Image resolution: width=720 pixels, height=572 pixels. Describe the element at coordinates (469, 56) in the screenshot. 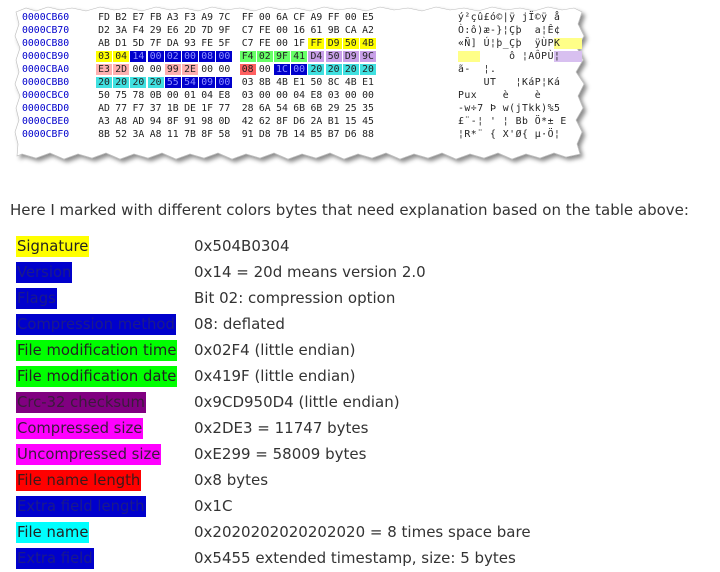

I see `ascii-highlight` at that location.